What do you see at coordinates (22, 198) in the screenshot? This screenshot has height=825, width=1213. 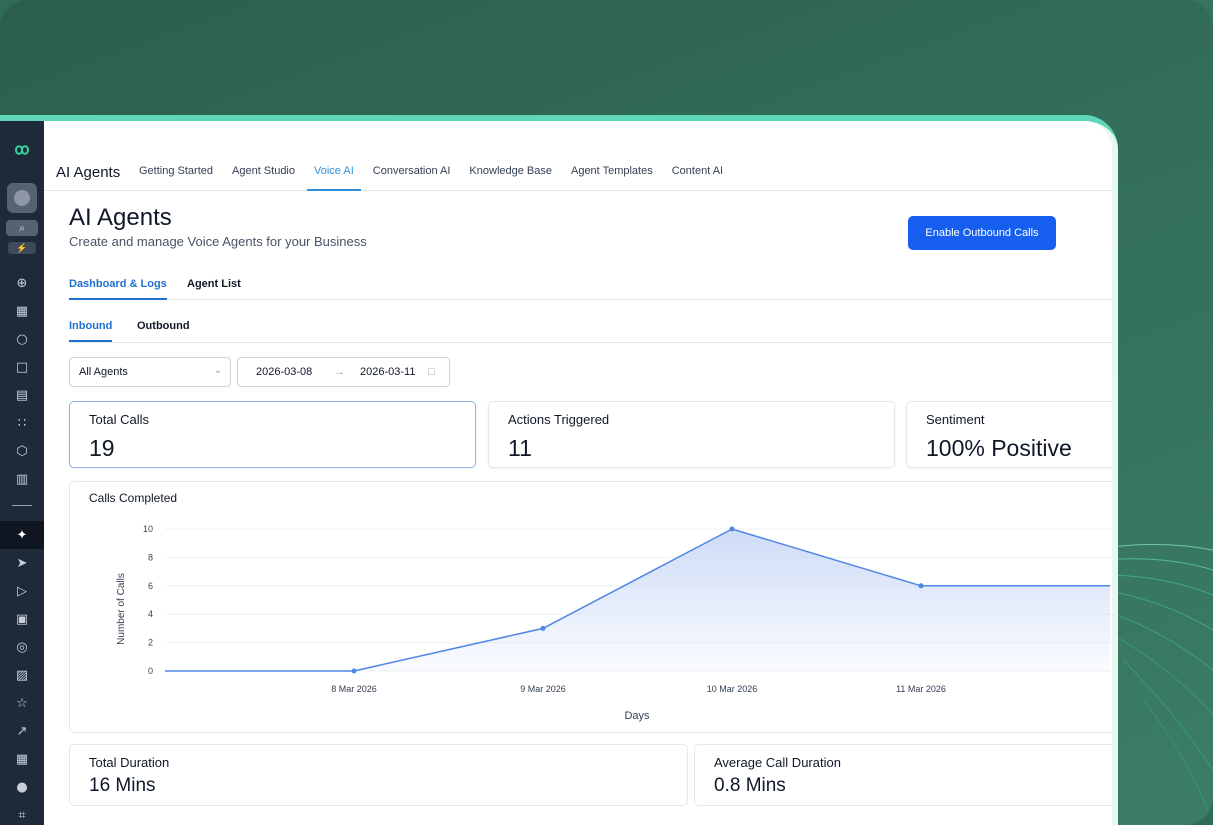 I see `avatar-icon` at bounding box center [22, 198].